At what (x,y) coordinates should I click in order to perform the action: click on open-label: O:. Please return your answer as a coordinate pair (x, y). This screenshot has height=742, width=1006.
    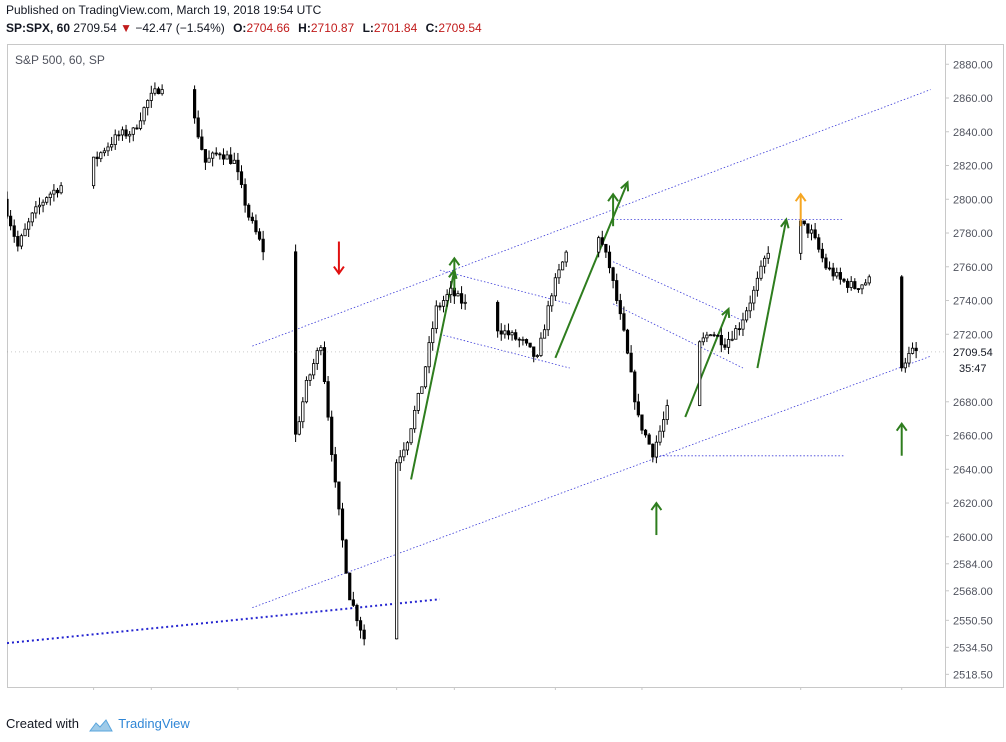
    Looking at the image, I should click on (240, 28).